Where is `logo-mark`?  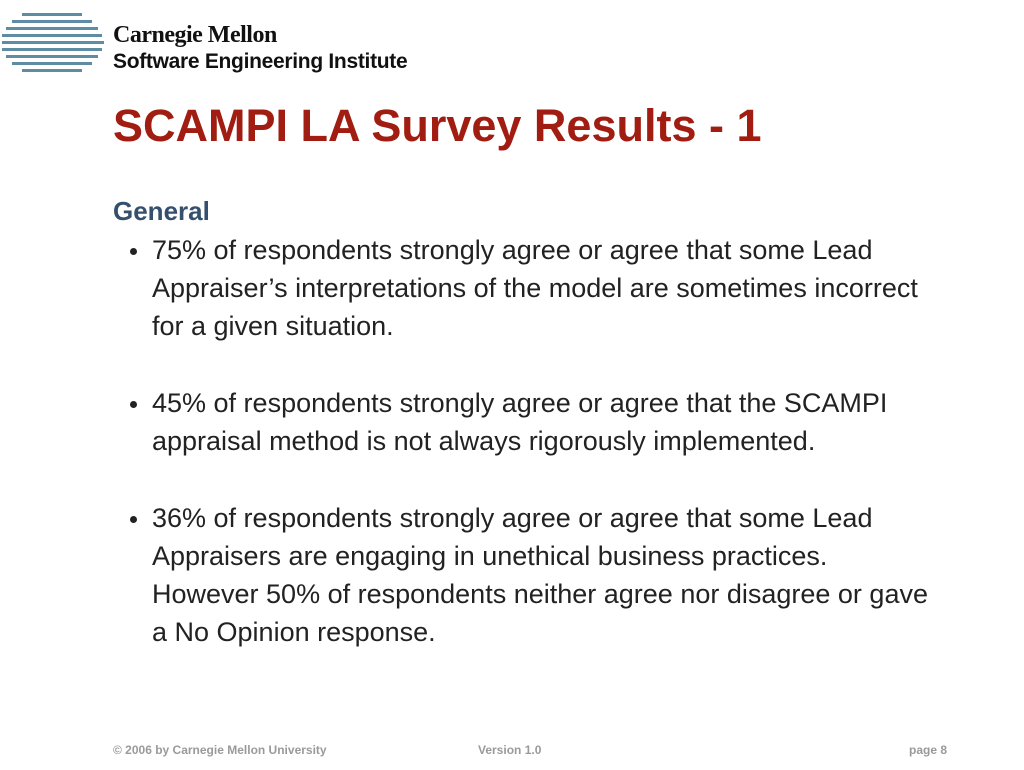
logo-mark is located at coordinates (53, 42).